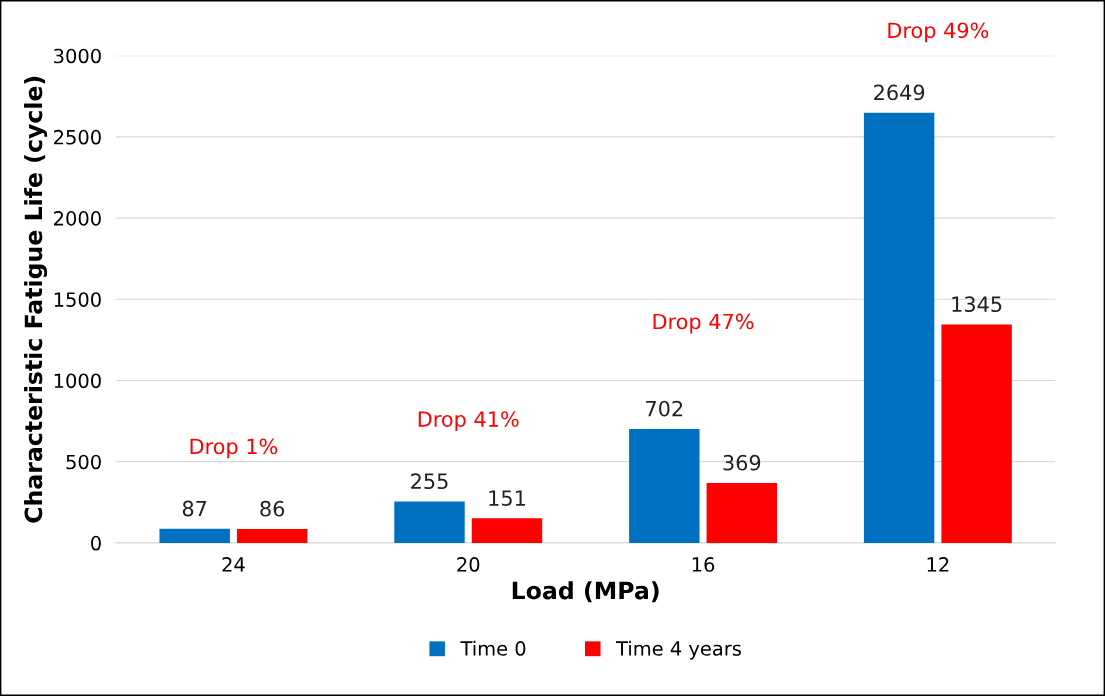 The width and height of the screenshot is (1105, 696). What do you see at coordinates (977, 304) in the screenshot?
I see `data-label: 1345` at bounding box center [977, 304].